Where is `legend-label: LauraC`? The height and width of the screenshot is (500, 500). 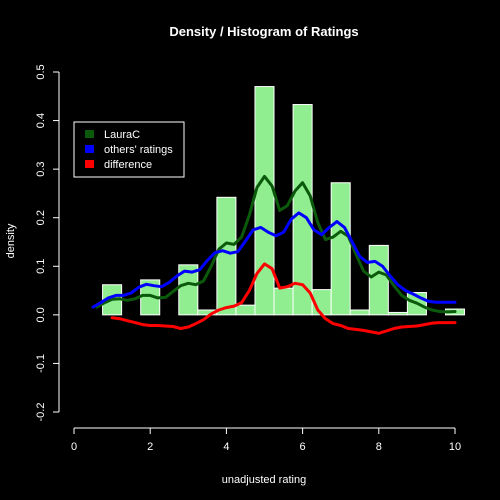 legend-label: LauraC is located at coordinates (122, 135).